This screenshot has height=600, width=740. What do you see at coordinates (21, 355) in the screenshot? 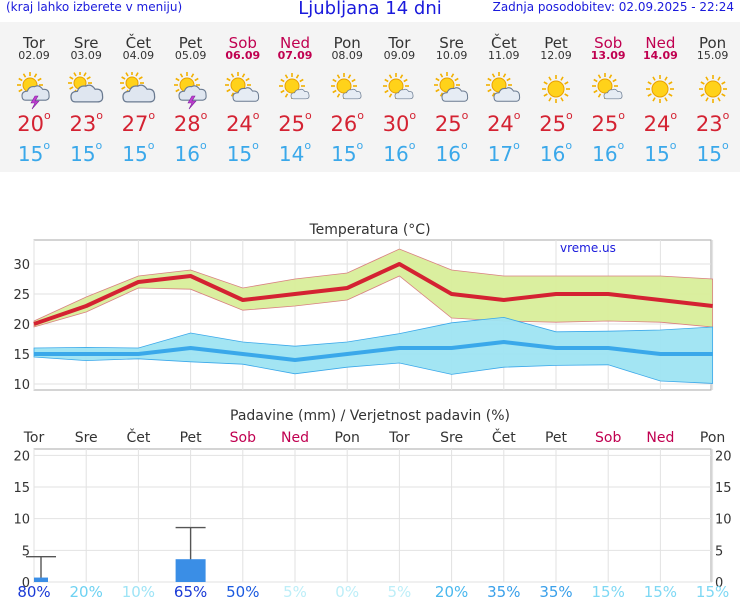
I see `y-tick-label: 15` at bounding box center [21, 355].